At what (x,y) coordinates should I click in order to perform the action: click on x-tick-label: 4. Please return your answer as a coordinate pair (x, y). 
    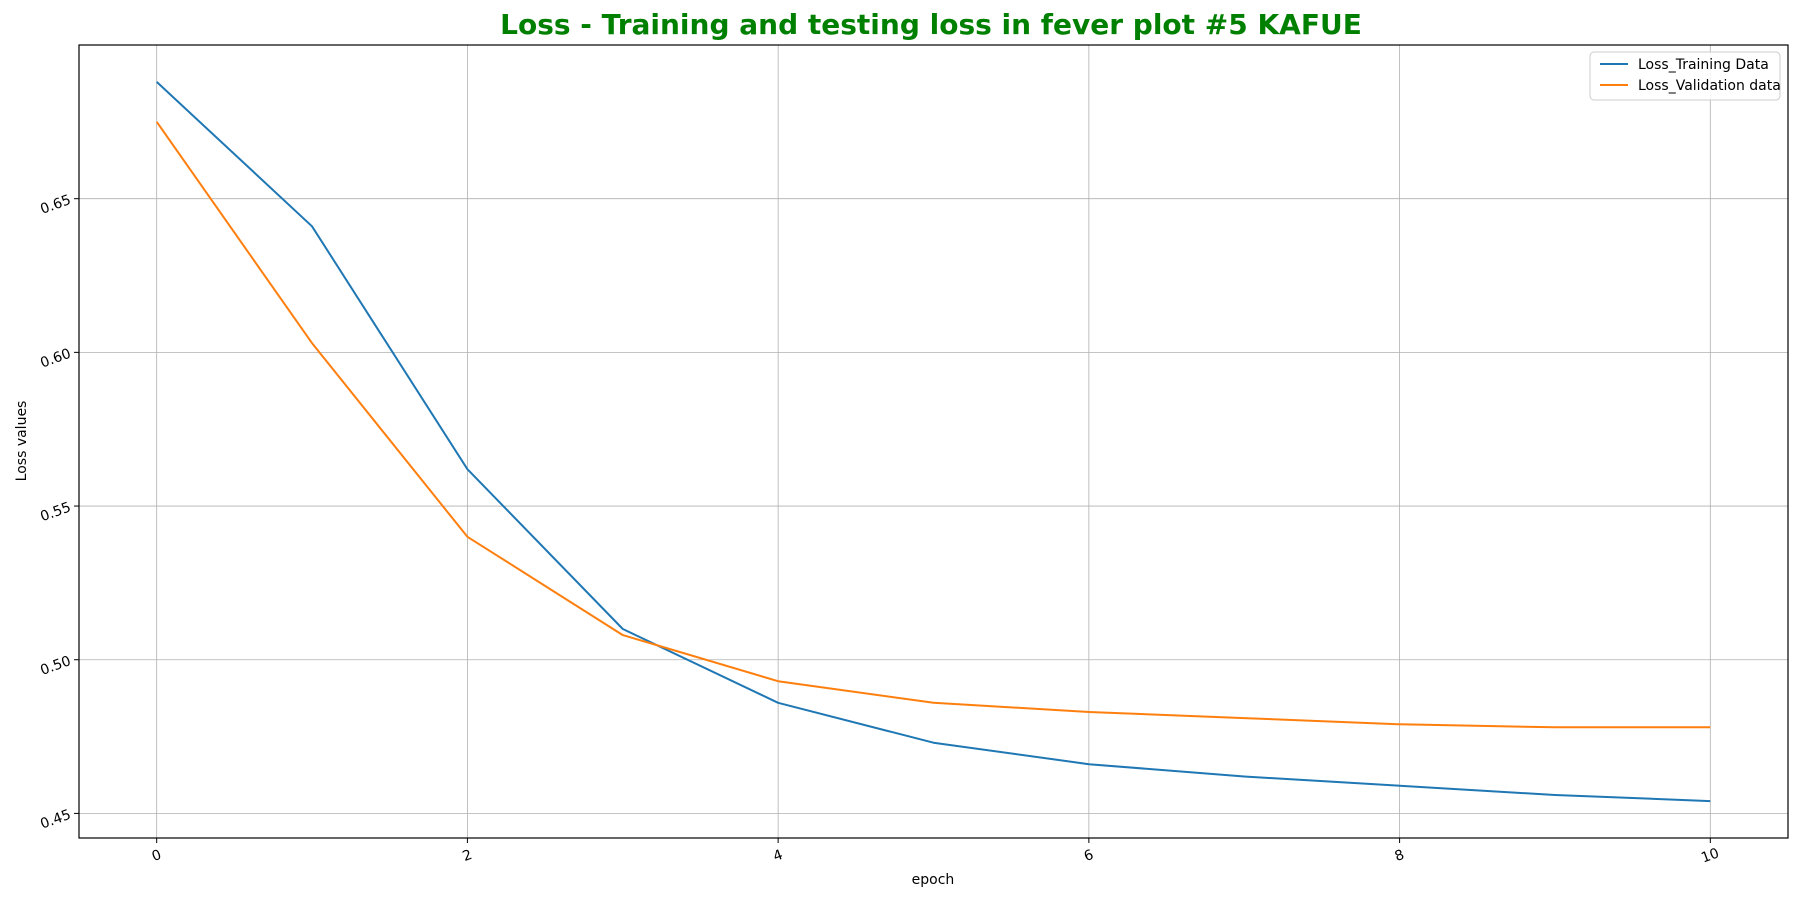
    Looking at the image, I should click on (778, 856).